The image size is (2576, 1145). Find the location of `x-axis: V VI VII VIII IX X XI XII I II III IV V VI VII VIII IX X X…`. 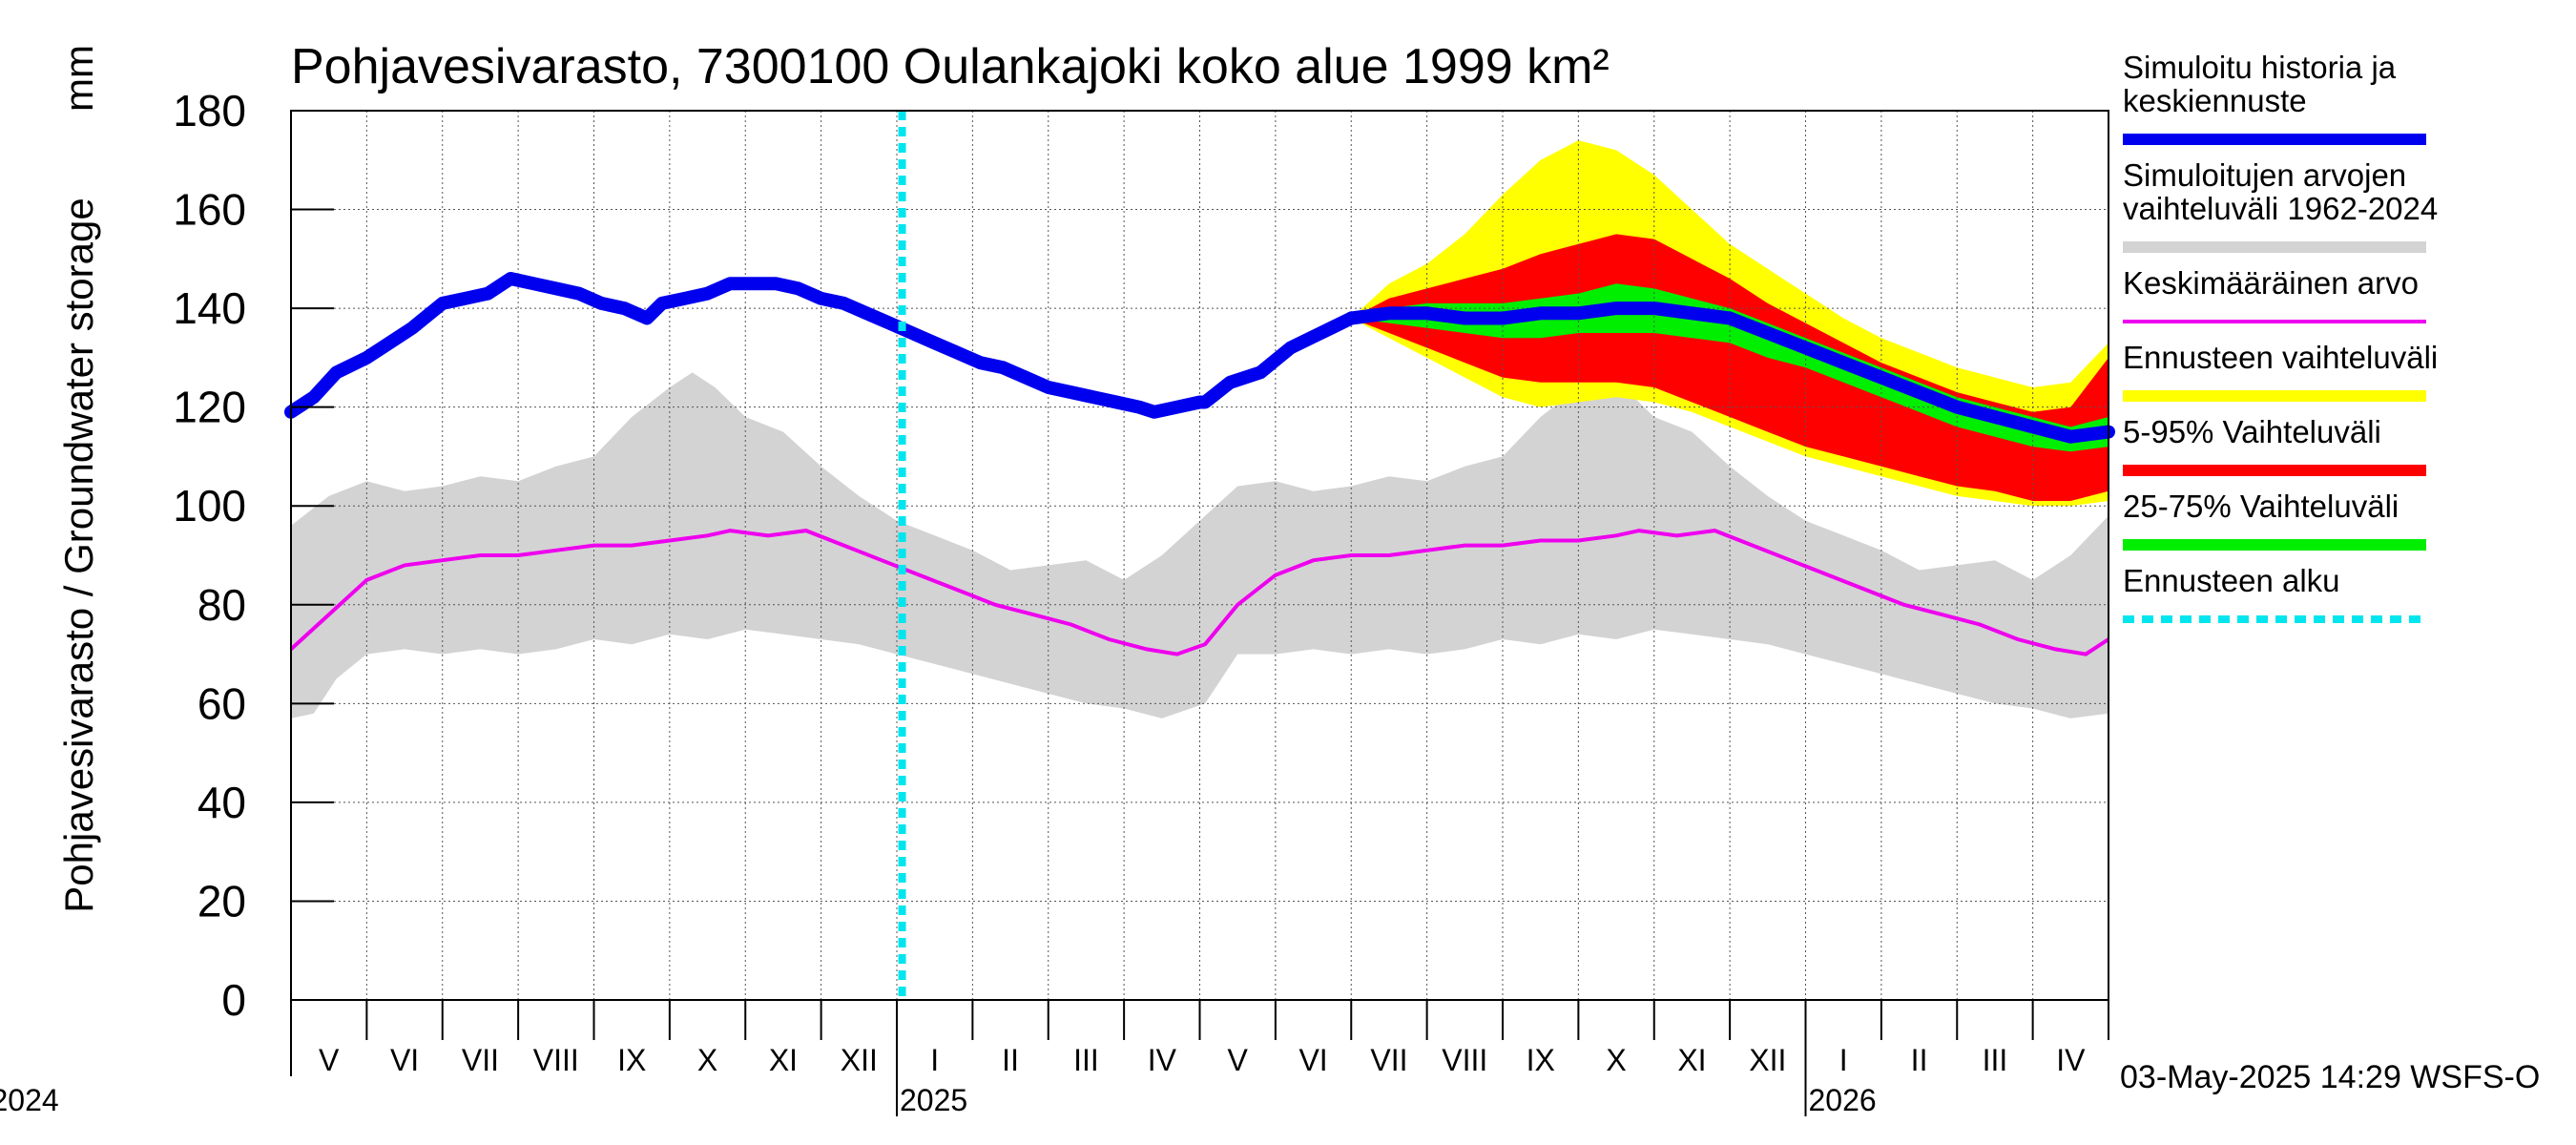

x-axis: V VI VII VIII IX X XI XII I II III IV V VI VII VIII IX X X… is located at coordinates (1054, 1058).